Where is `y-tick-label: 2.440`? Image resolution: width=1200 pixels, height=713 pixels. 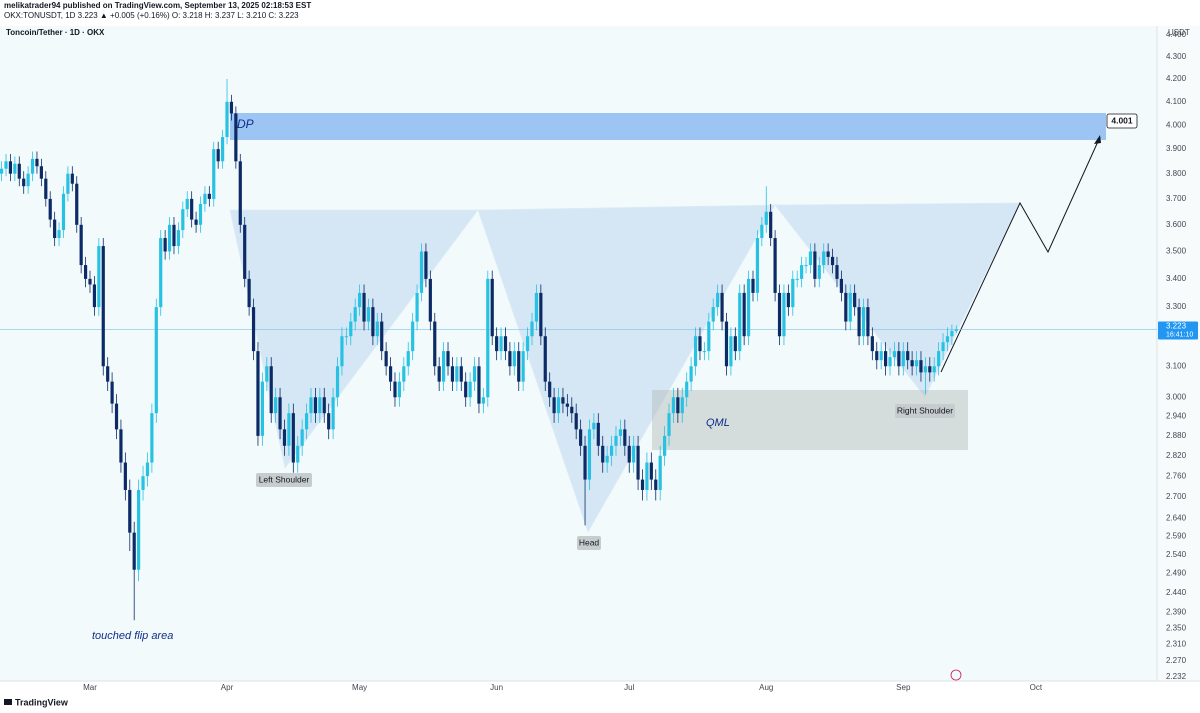
y-tick-label: 2.440 is located at coordinates (1176, 592).